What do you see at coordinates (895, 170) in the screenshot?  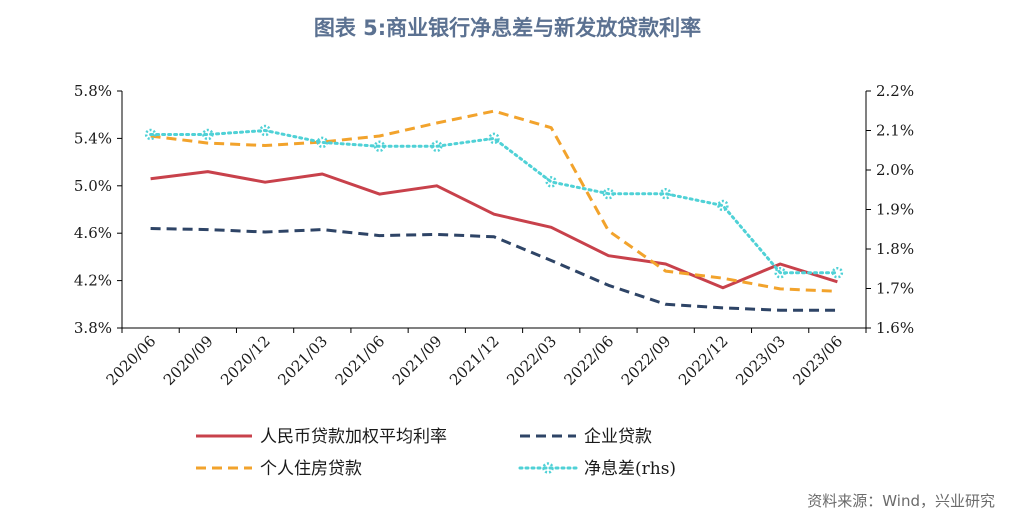 I see `right-tick-label: 2.0%` at bounding box center [895, 170].